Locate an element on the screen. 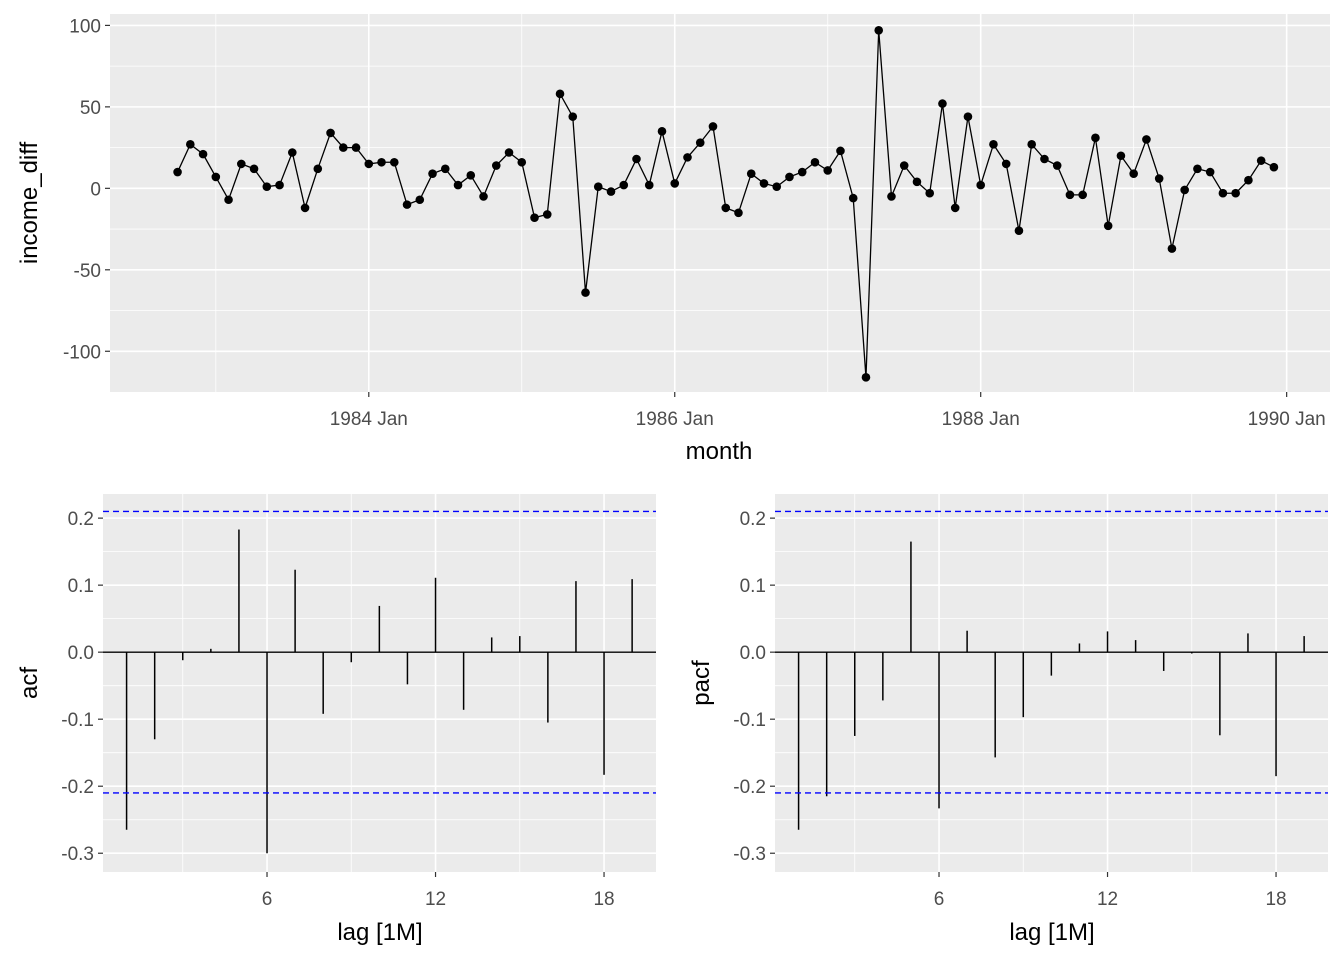 The width and height of the screenshot is (1344, 960). acf-x-axis-title: lag [1M] is located at coordinates (379, 932).